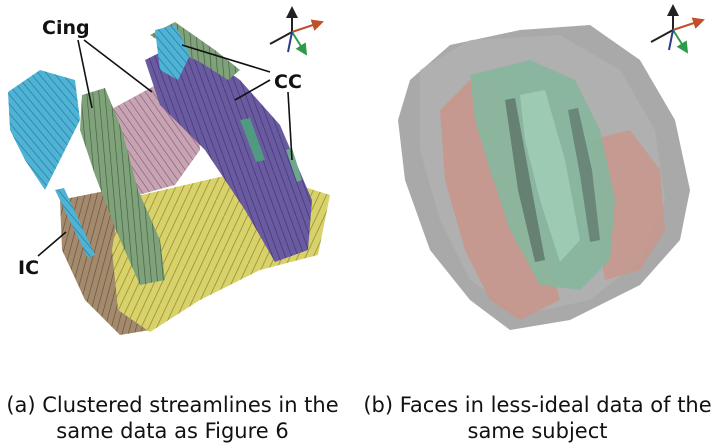 The height and width of the screenshot is (448, 723). Describe the element at coordinates (66, 28) in the screenshot. I see `label-cing: Cing` at that location.